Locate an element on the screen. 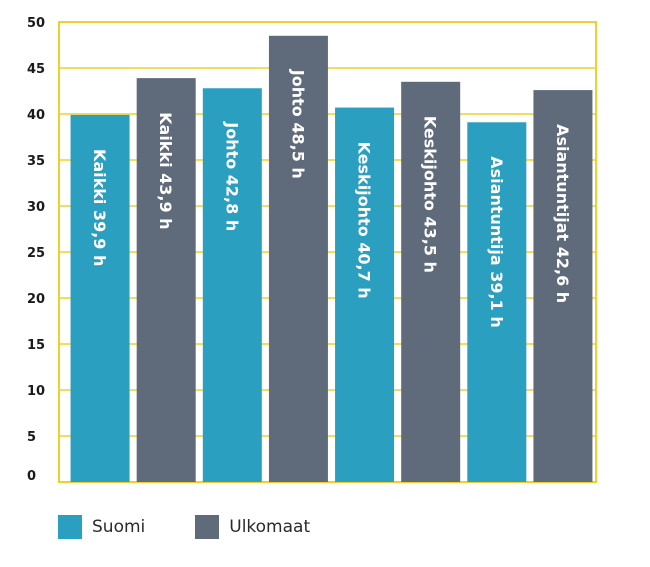 The width and height of the screenshot is (650, 567). y-tick-label: 20 is located at coordinates (36, 299).